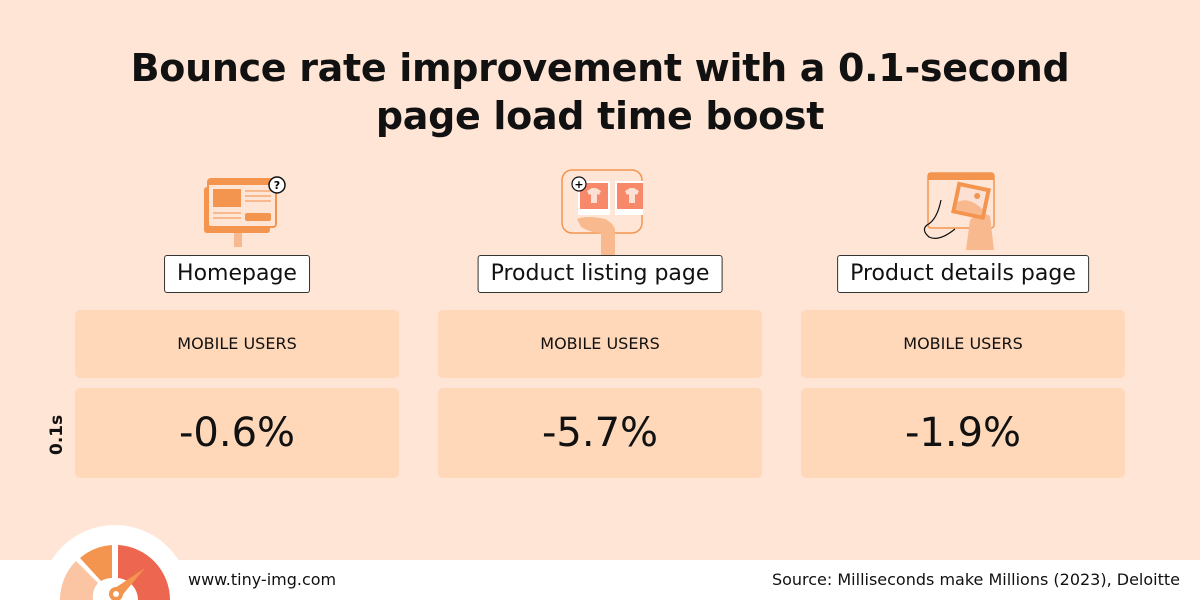 The image size is (1200, 600). I want to click on speedometer-icon, so click(115, 562).